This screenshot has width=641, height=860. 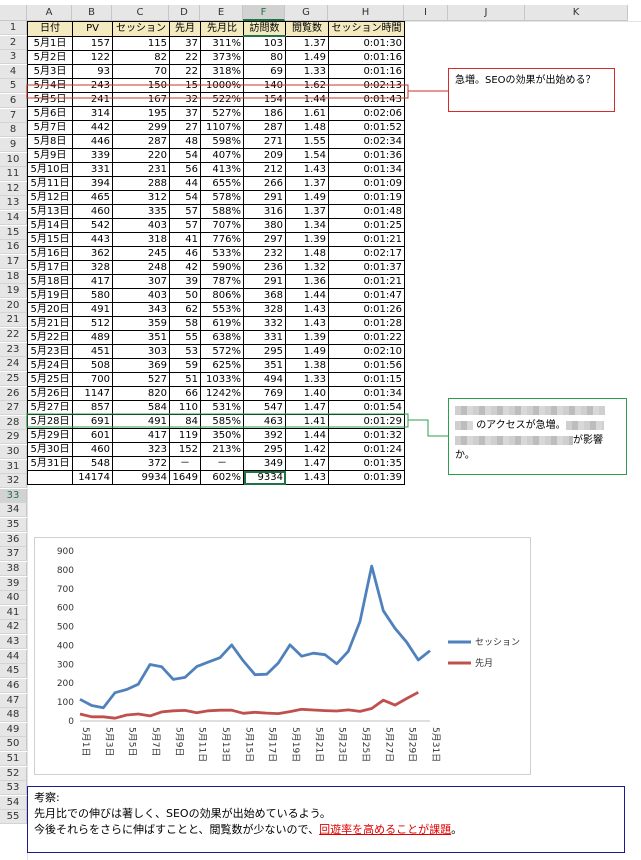 What do you see at coordinates (13, 57) in the screenshot?
I see `row-header-3: 3` at bounding box center [13, 57].